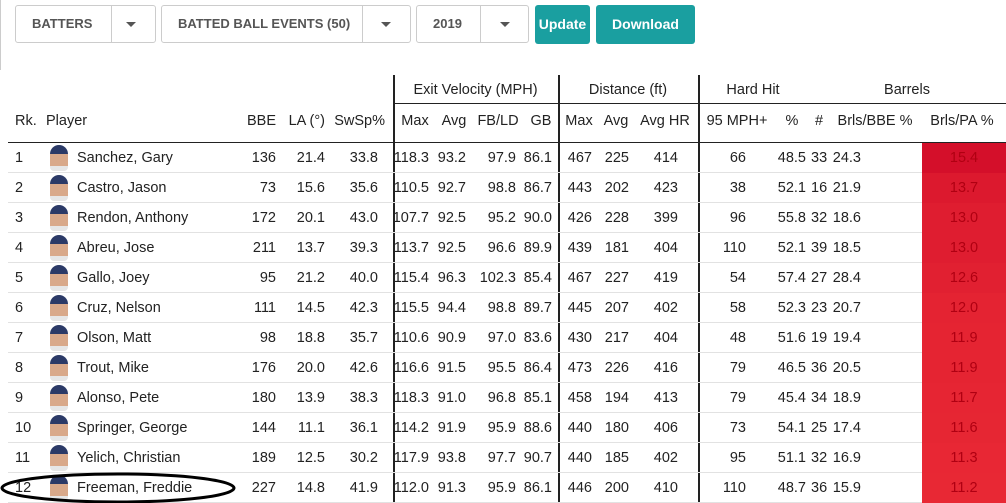 This screenshot has height=503, width=1006. I want to click on cell: 91.5, so click(451, 368).